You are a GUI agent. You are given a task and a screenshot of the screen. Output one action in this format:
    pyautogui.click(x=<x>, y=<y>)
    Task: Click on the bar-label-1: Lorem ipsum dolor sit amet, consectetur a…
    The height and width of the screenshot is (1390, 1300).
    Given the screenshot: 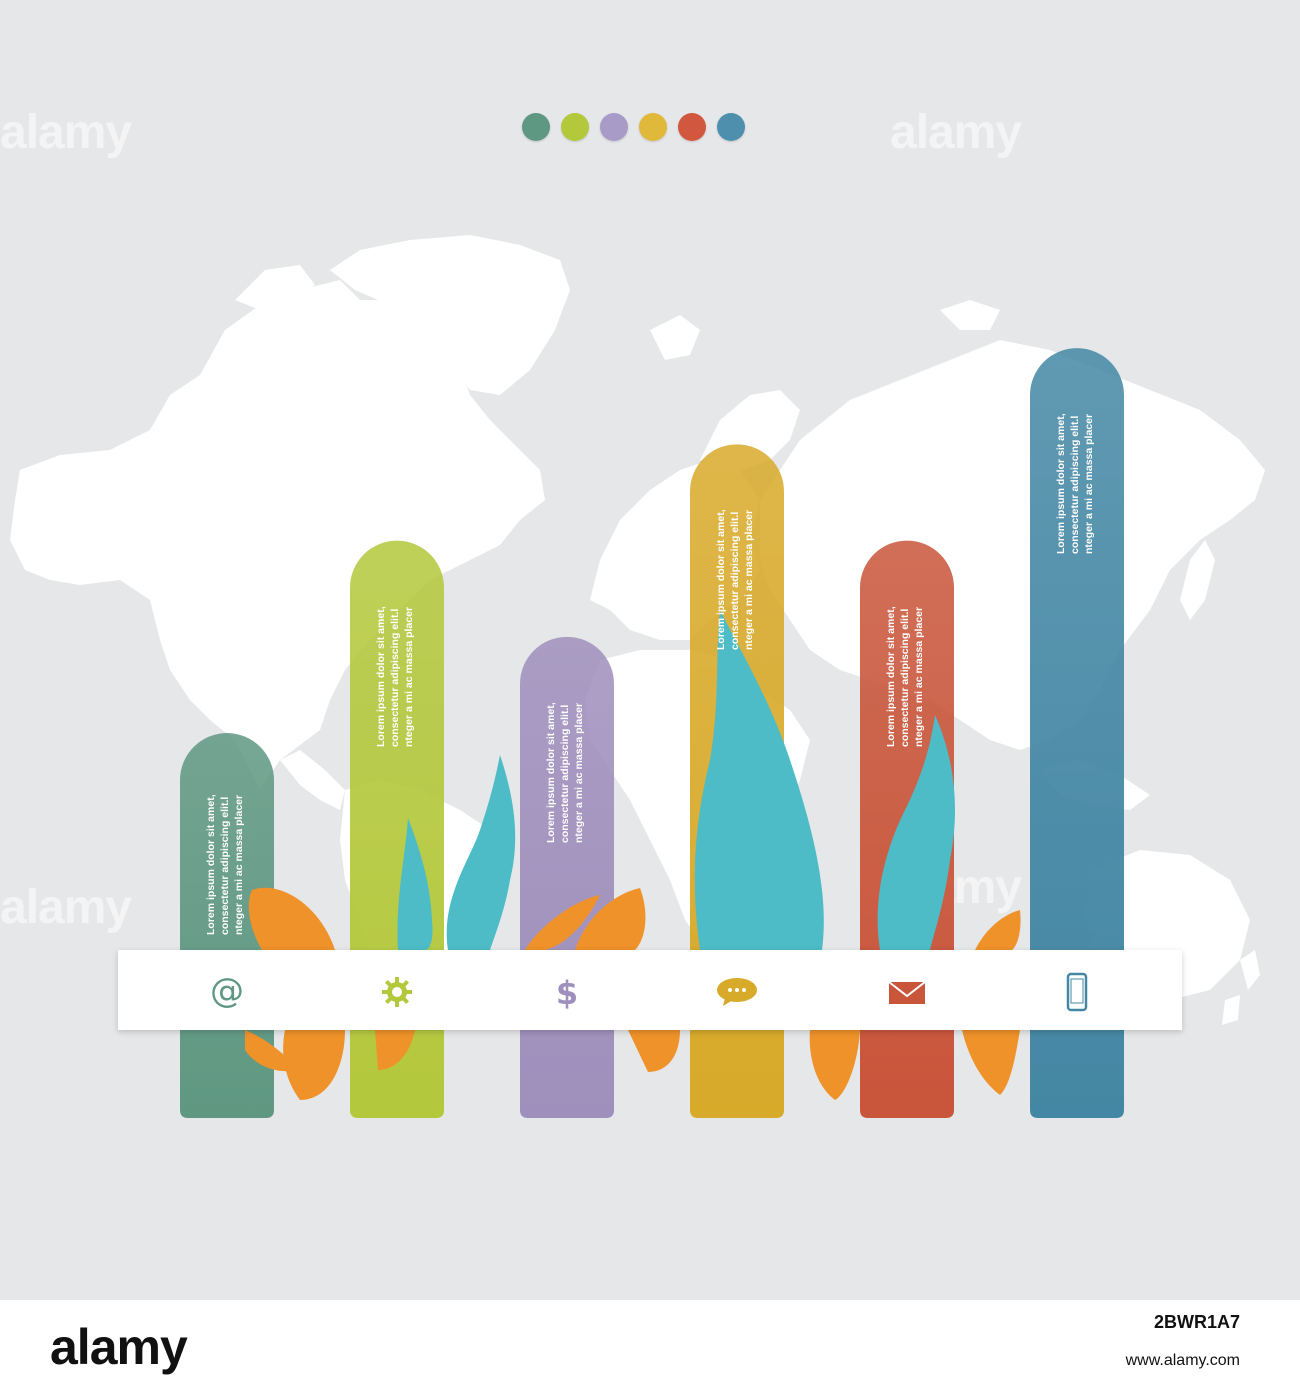 What is the action you would take?
    pyautogui.click(x=225, y=864)
    